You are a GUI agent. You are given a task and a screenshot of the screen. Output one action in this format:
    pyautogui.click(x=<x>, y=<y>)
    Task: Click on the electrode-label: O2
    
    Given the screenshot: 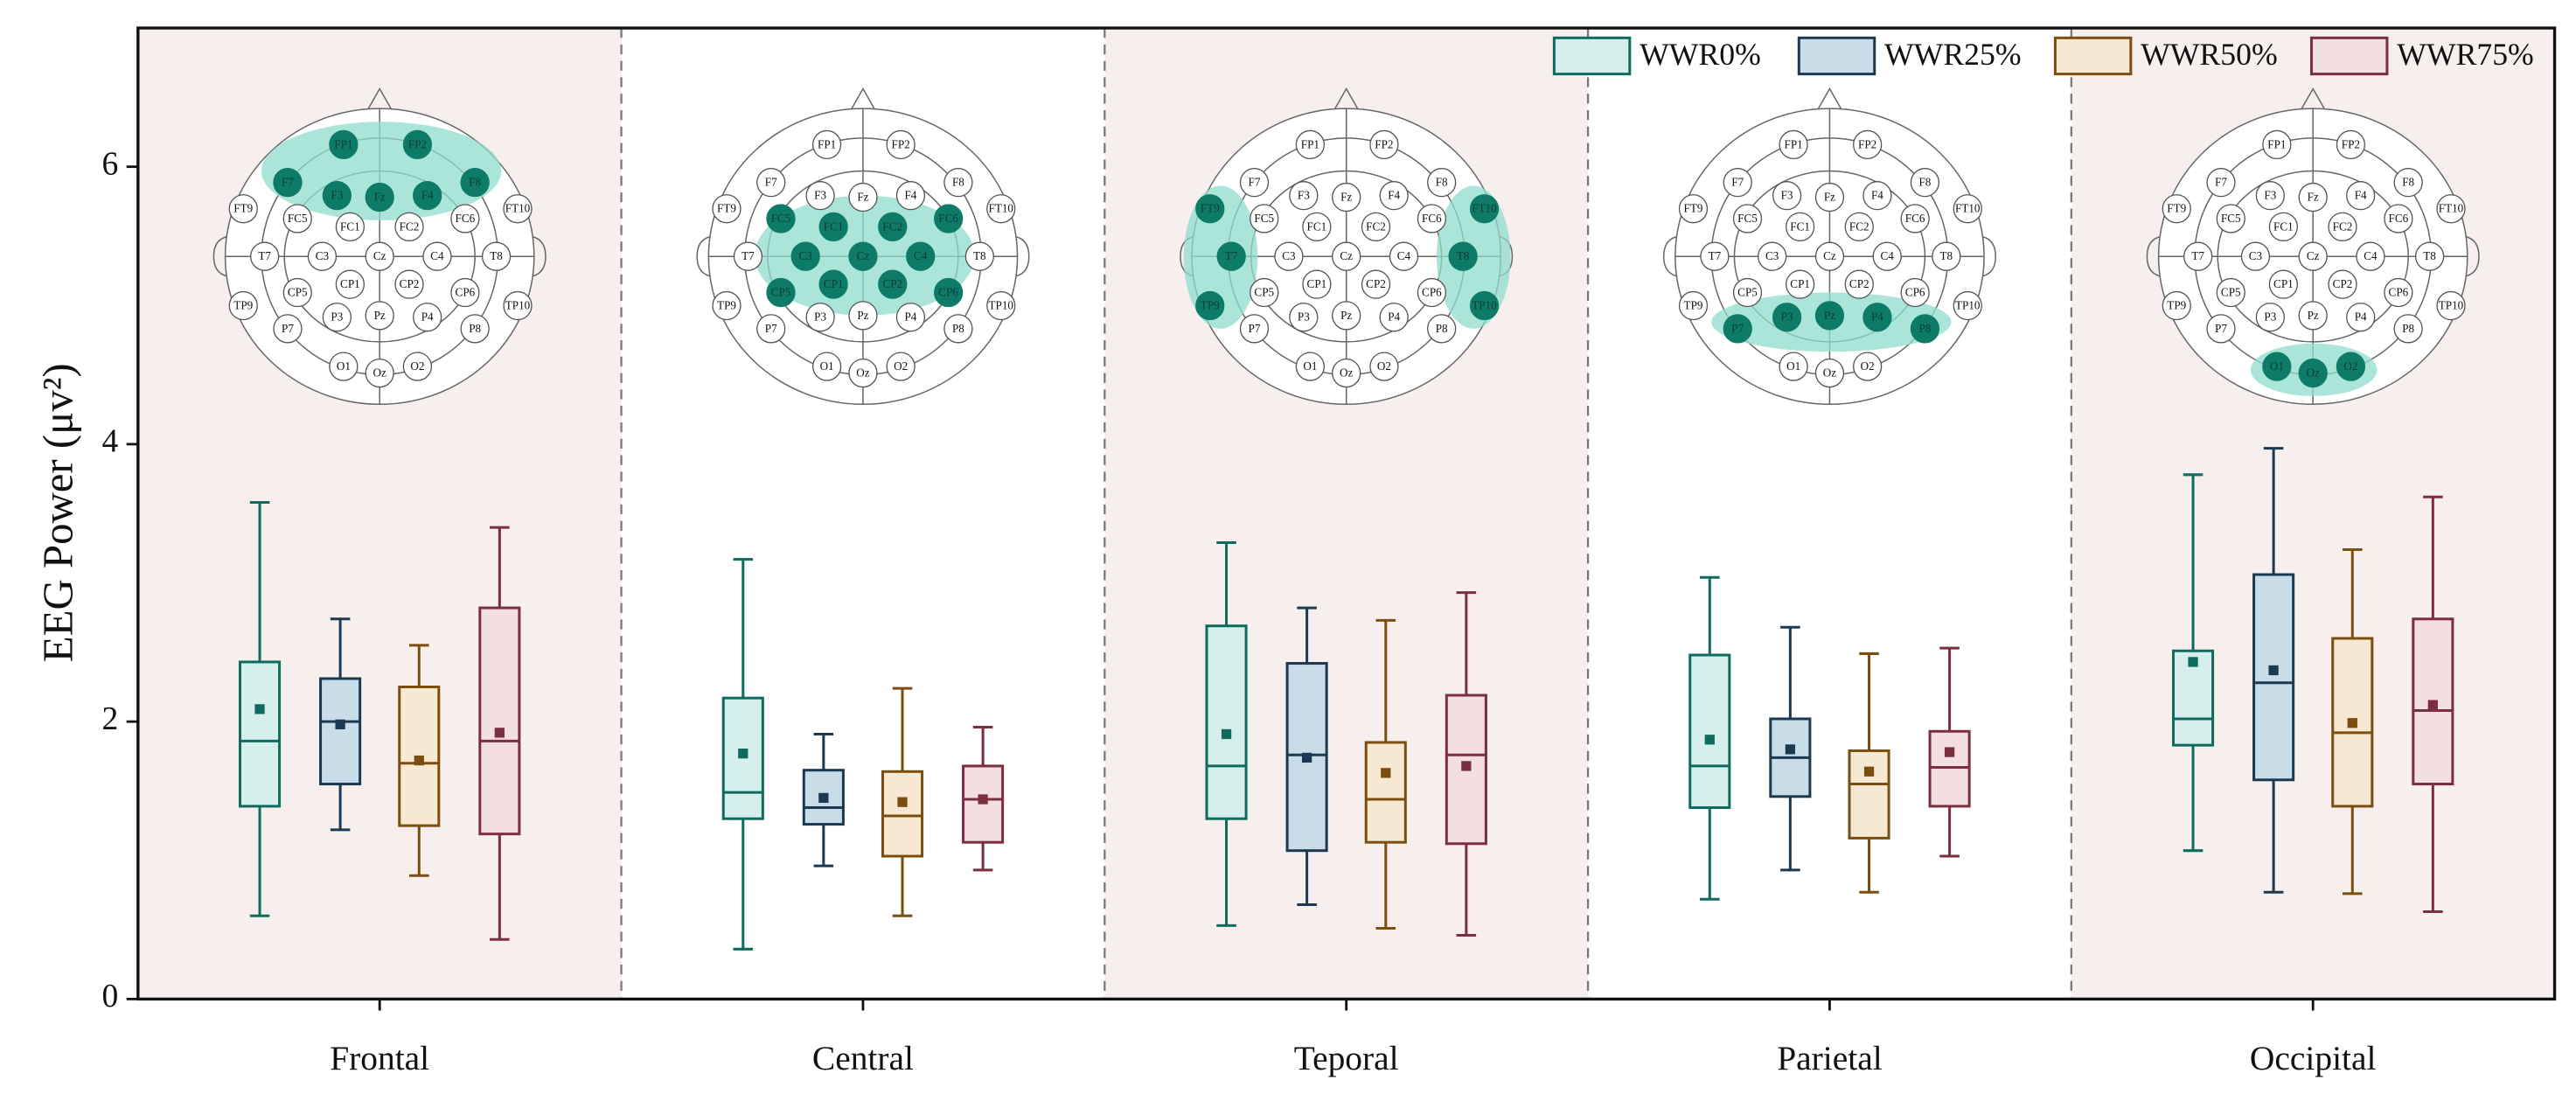 What is the action you would take?
    pyautogui.click(x=1384, y=366)
    